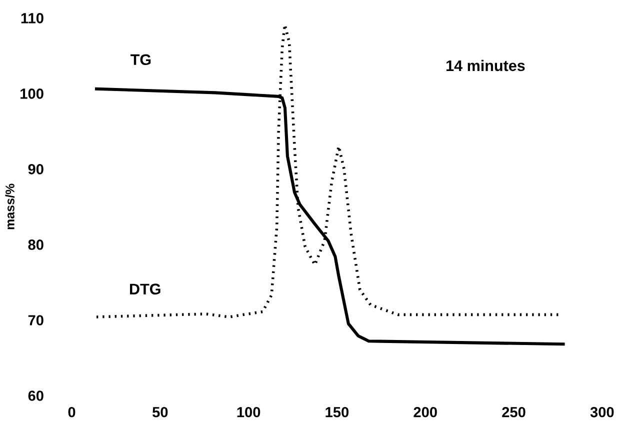 Image resolution: width=624 pixels, height=437 pixels. What do you see at coordinates (602, 412) in the screenshot?
I see `x-tick-label: 300` at bounding box center [602, 412].